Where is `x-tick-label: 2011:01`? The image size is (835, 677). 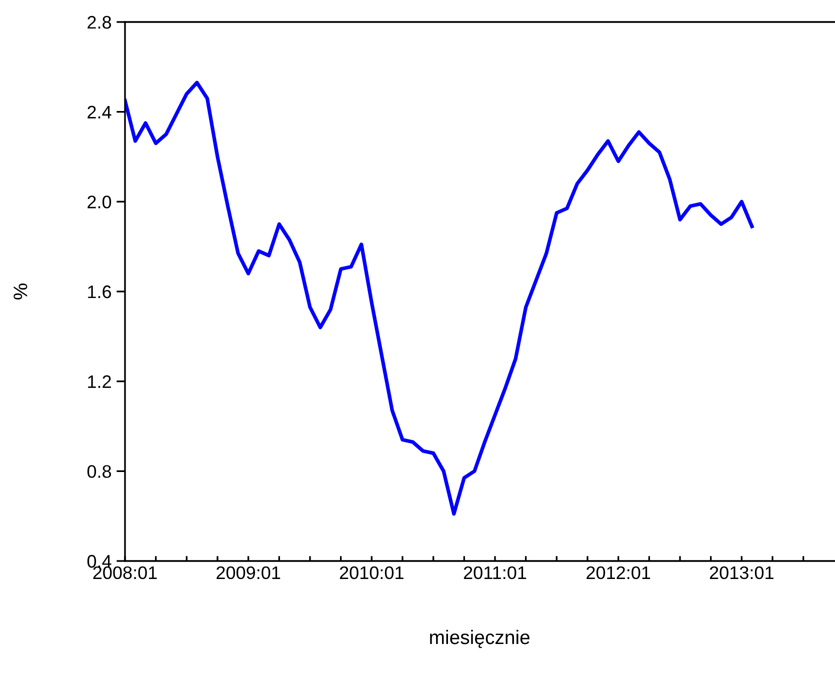 x-tick-label: 2011:01 is located at coordinates (495, 573).